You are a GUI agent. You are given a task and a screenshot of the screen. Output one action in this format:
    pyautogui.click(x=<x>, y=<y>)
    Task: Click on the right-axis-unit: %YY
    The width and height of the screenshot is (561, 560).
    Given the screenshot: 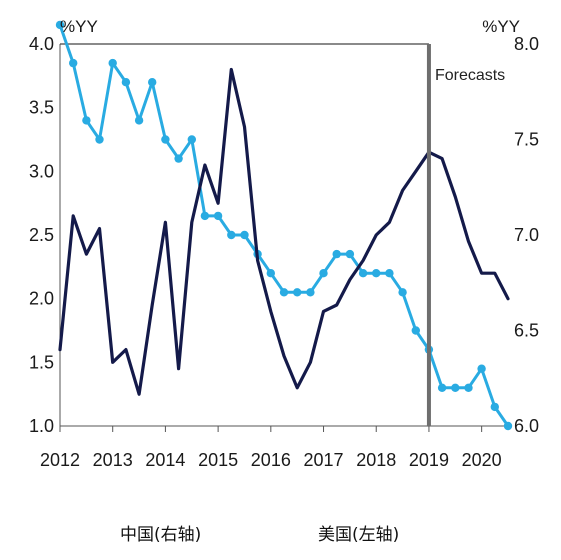 What is the action you would take?
    pyautogui.click(x=501, y=26)
    